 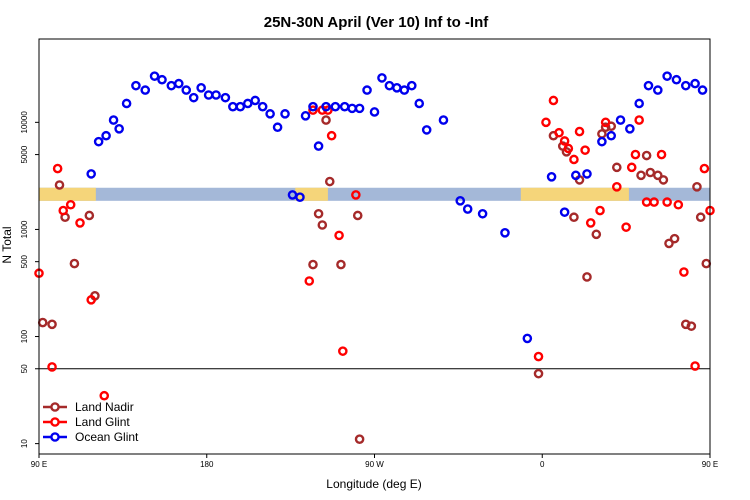 I want to click on legend-item: Land Glint, so click(x=86, y=422).